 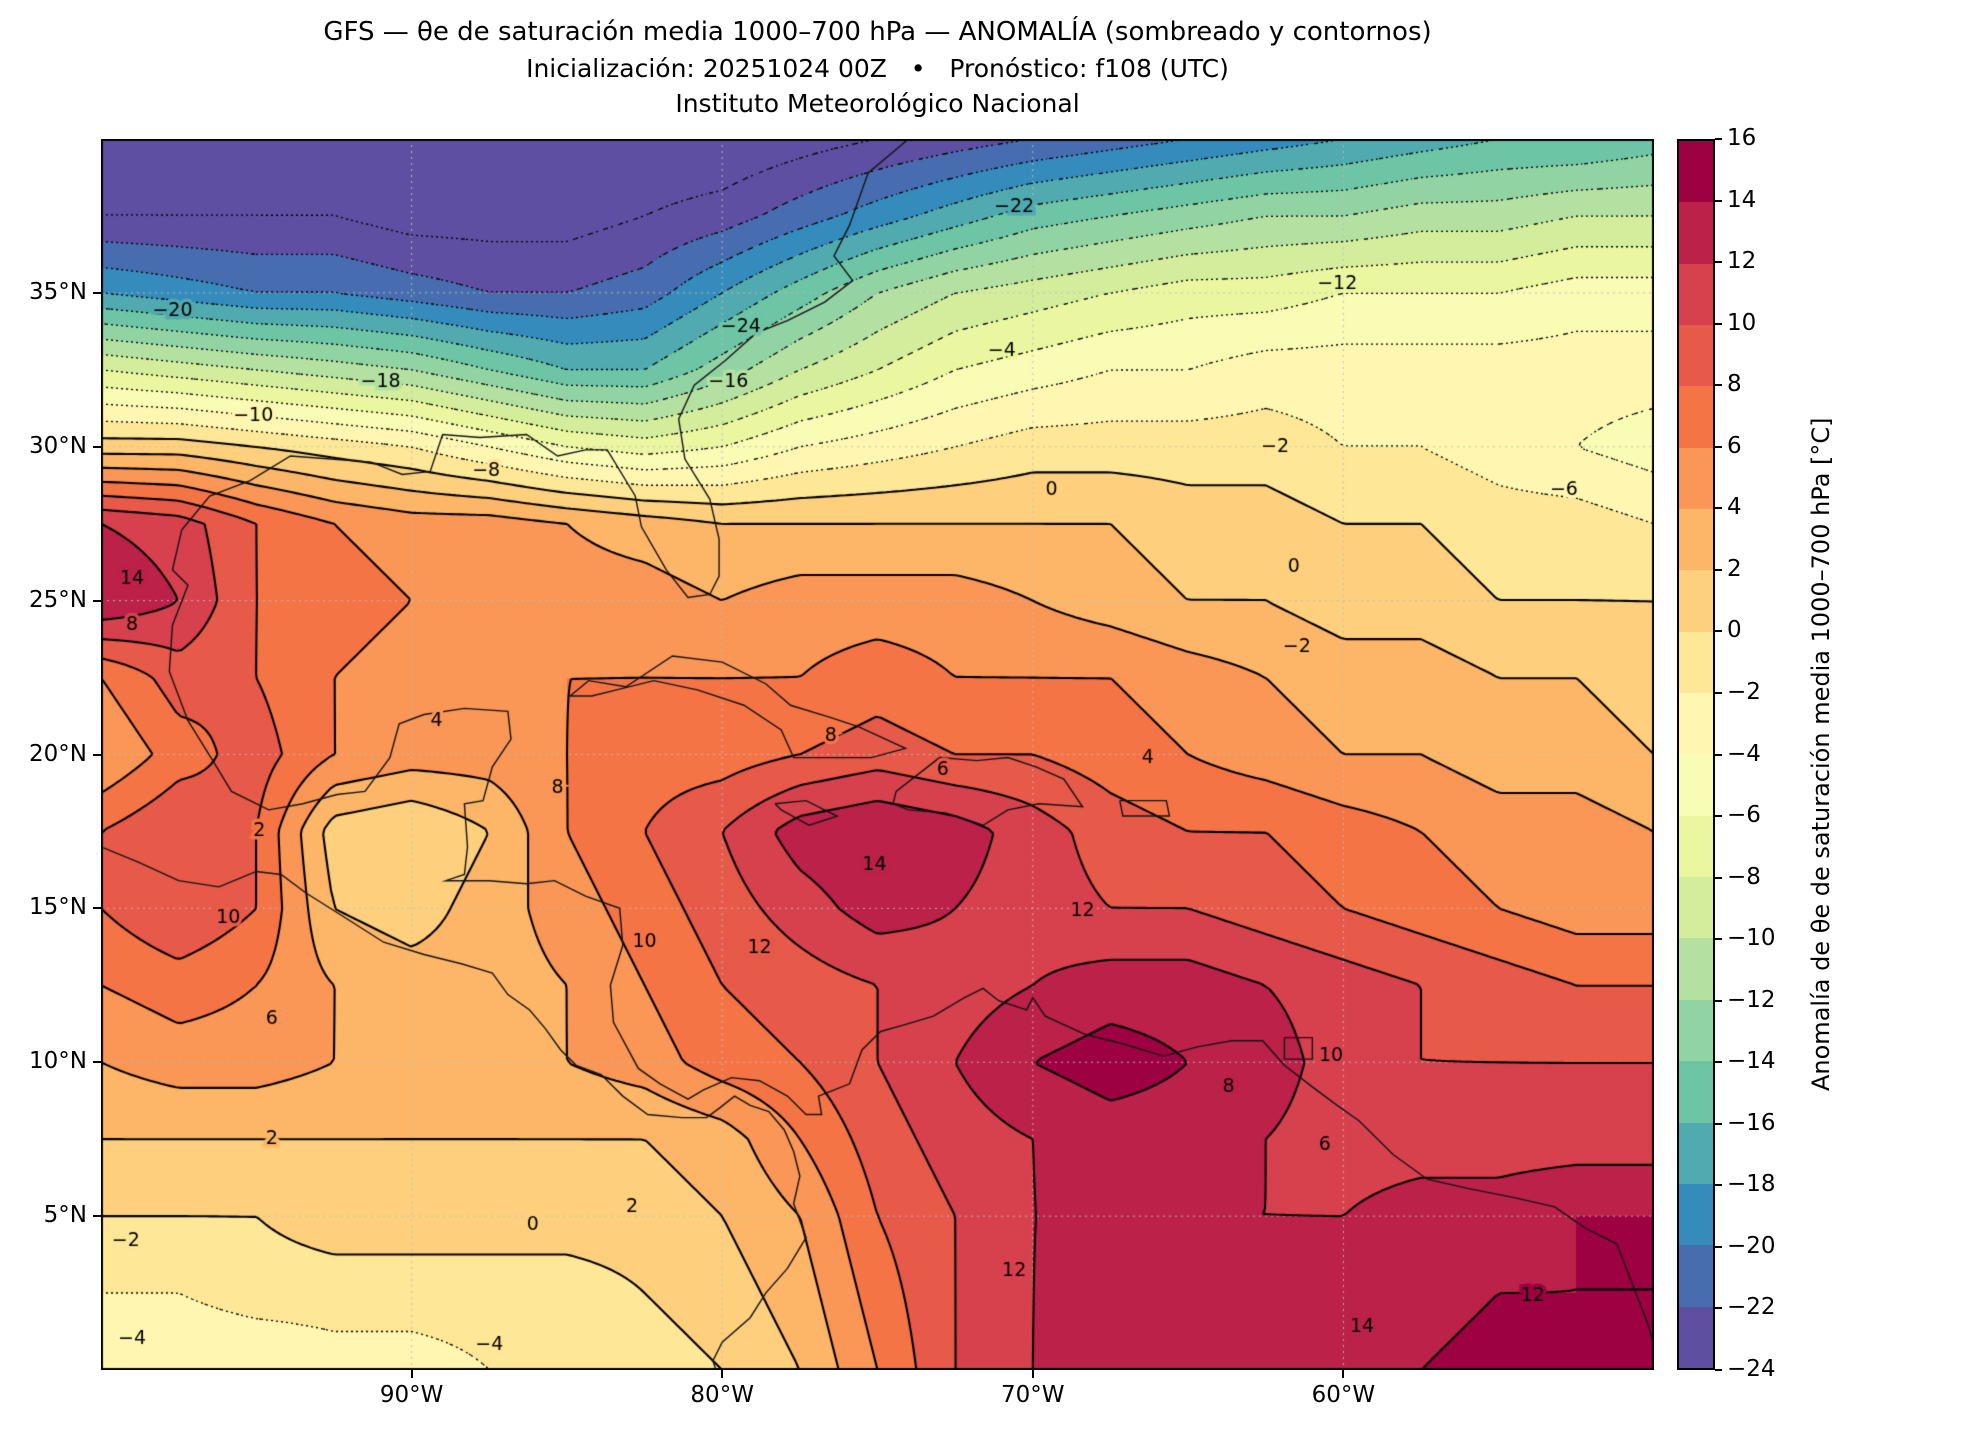 What do you see at coordinates (65, 1215) in the screenshot?
I see `y-tick-label: 5°N` at bounding box center [65, 1215].